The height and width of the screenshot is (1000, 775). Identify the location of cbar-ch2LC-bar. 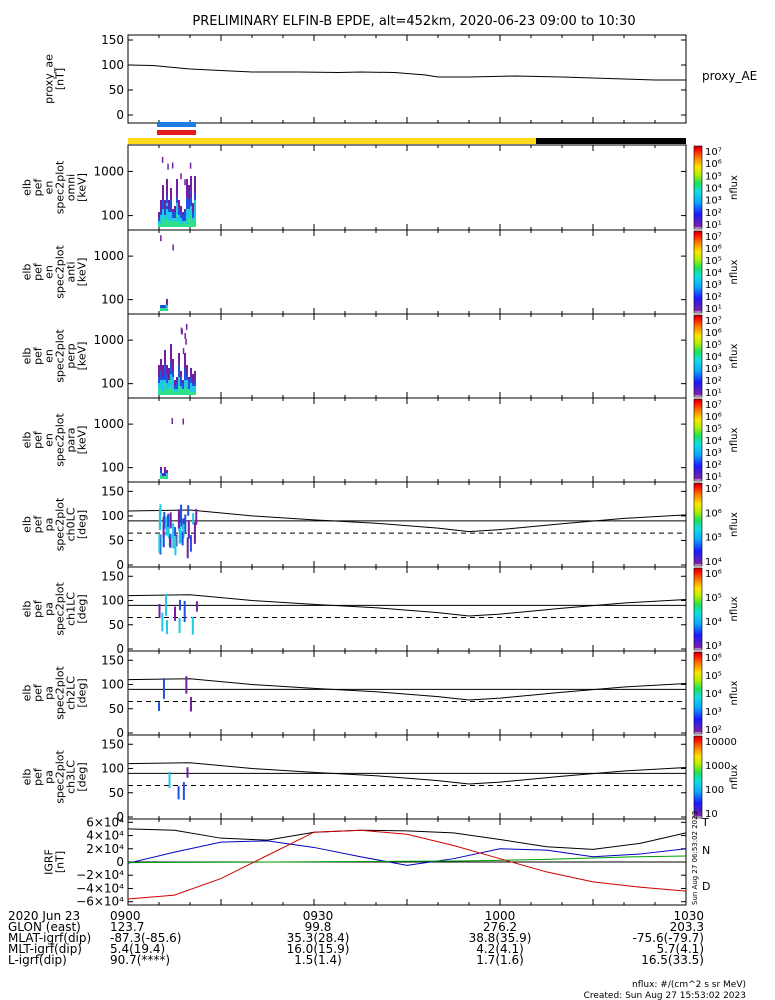
(698, 693).